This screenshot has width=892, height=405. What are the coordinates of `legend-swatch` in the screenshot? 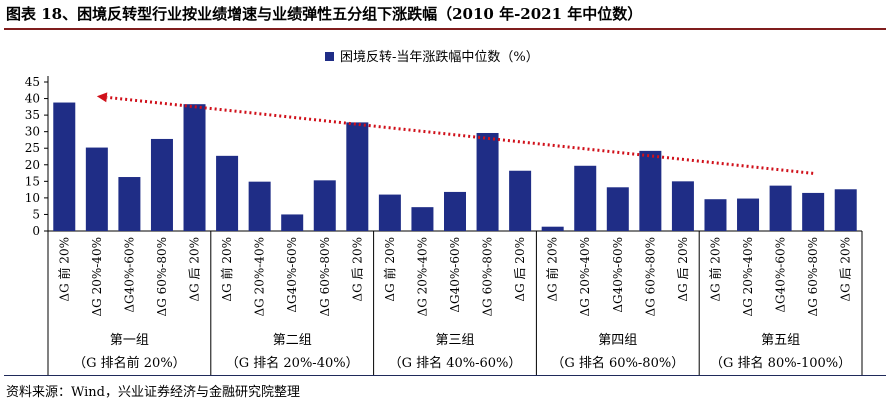 It's located at (329, 56).